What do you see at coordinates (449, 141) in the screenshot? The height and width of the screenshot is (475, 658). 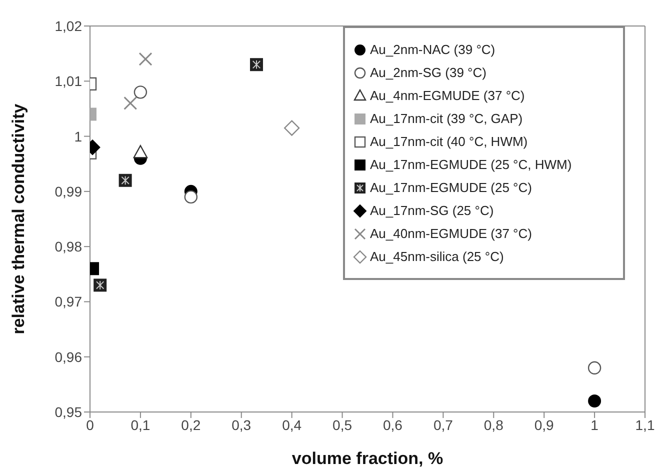 I see `legend-label: Au_17nm-cit (40 °C, HWM)` at bounding box center [449, 141].